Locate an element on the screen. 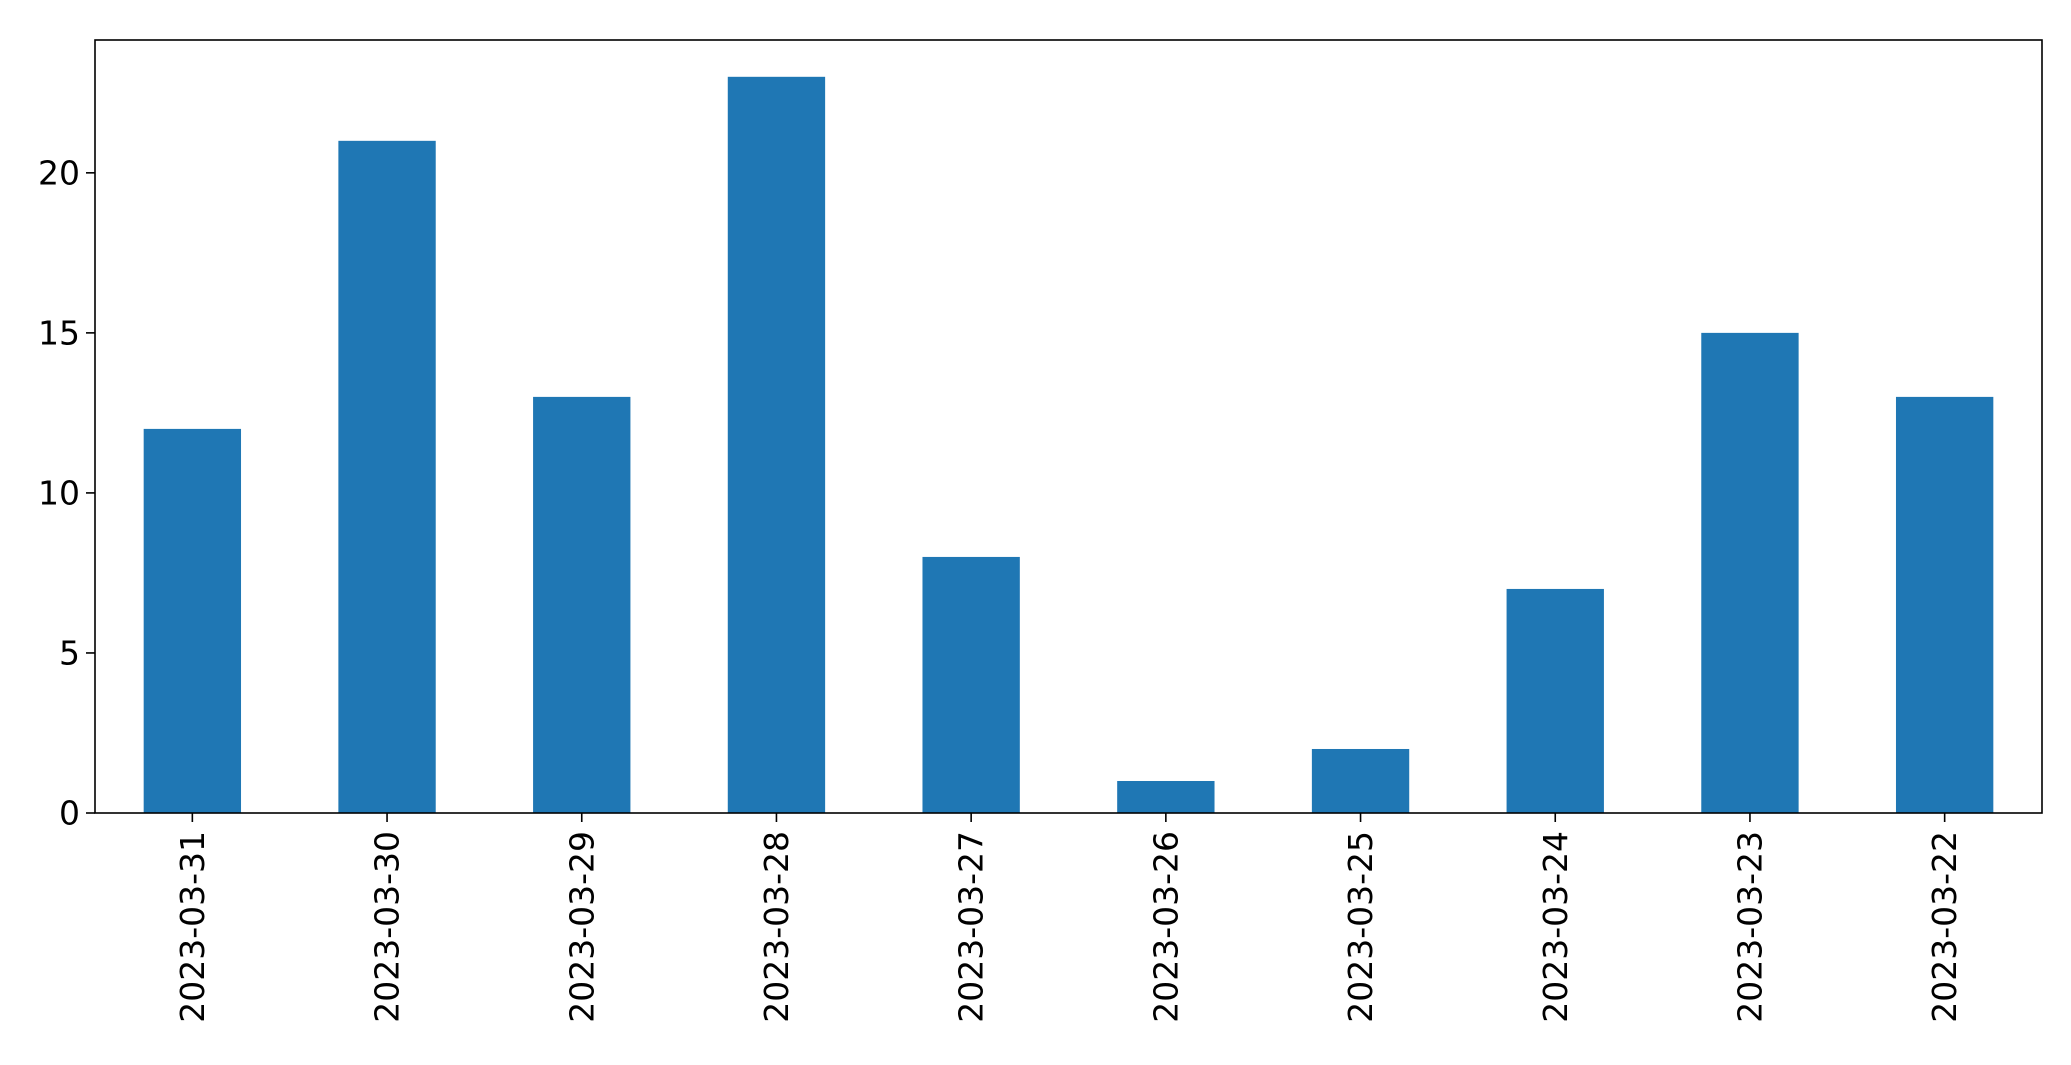  y-axis: 0 5 10 15 20 is located at coordinates (66, 493).